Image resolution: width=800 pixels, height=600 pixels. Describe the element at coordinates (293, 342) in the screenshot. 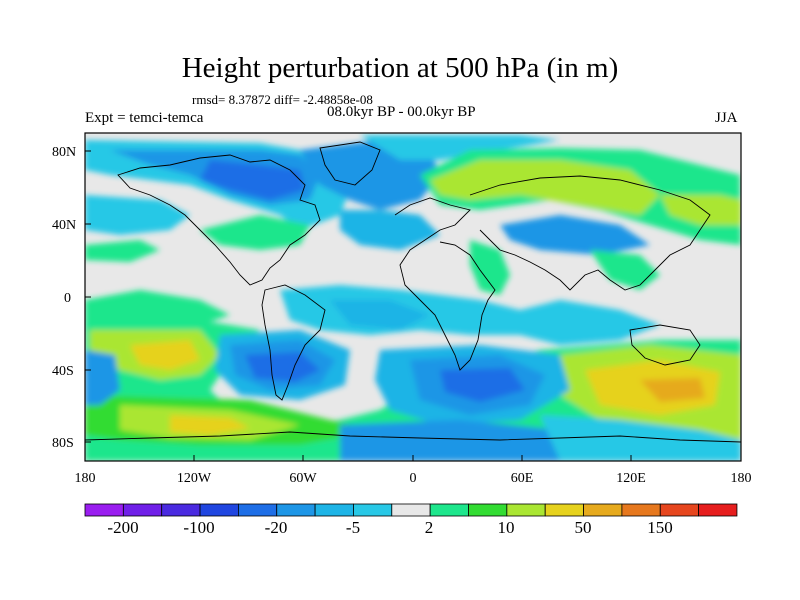

I see `coast-south-america` at that location.